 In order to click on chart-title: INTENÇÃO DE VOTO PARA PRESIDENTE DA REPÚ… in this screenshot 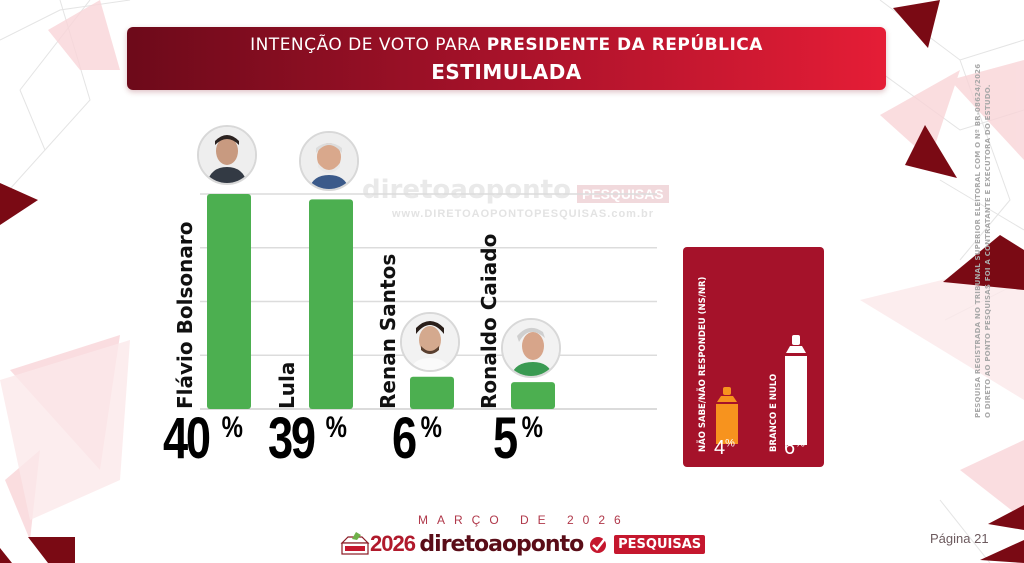, I will do `click(506, 45)`.